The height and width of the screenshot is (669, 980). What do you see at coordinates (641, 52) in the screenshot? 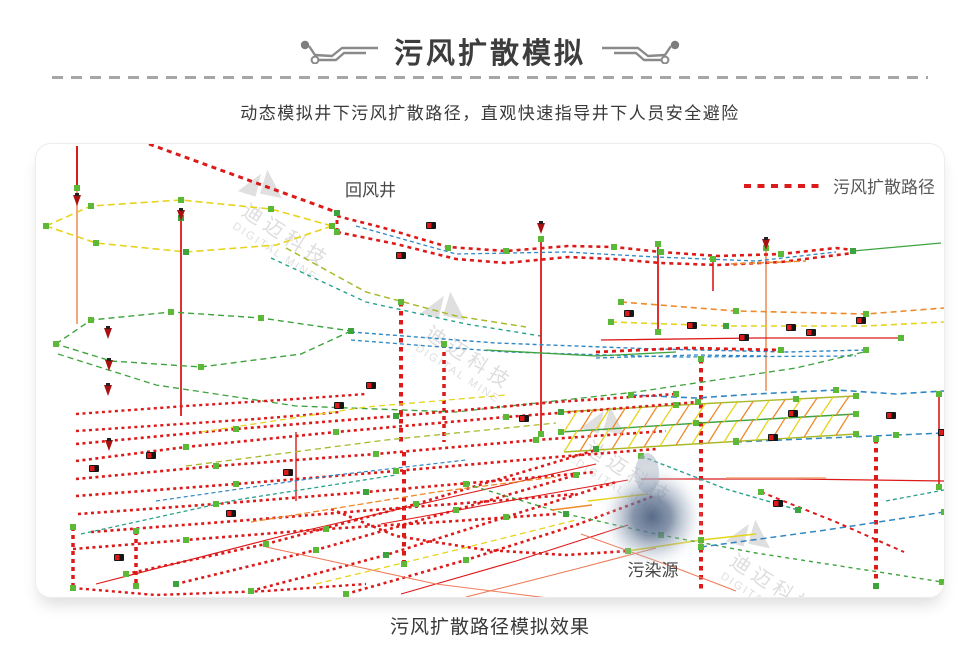
I see `title-decoration-right-icon` at bounding box center [641, 52].